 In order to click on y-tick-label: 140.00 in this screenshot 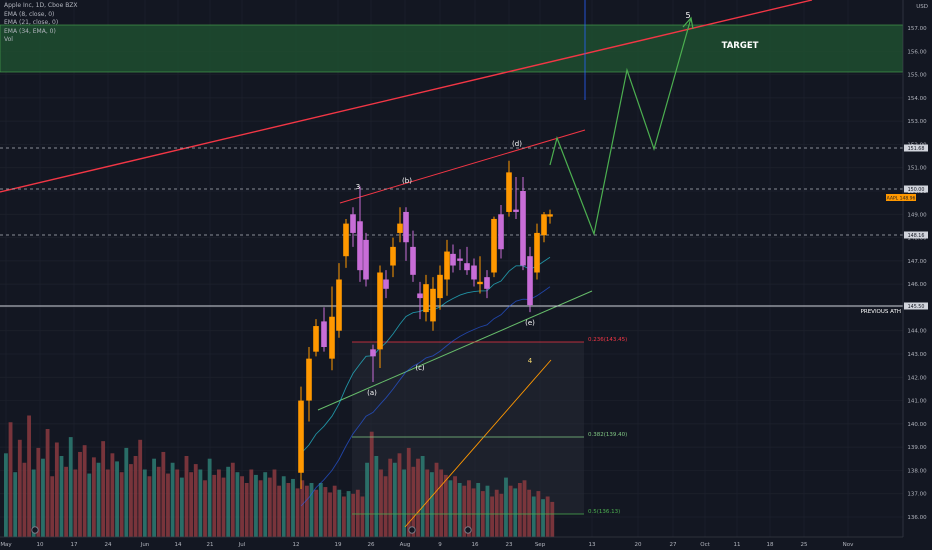, I will do `click(917, 425)`.